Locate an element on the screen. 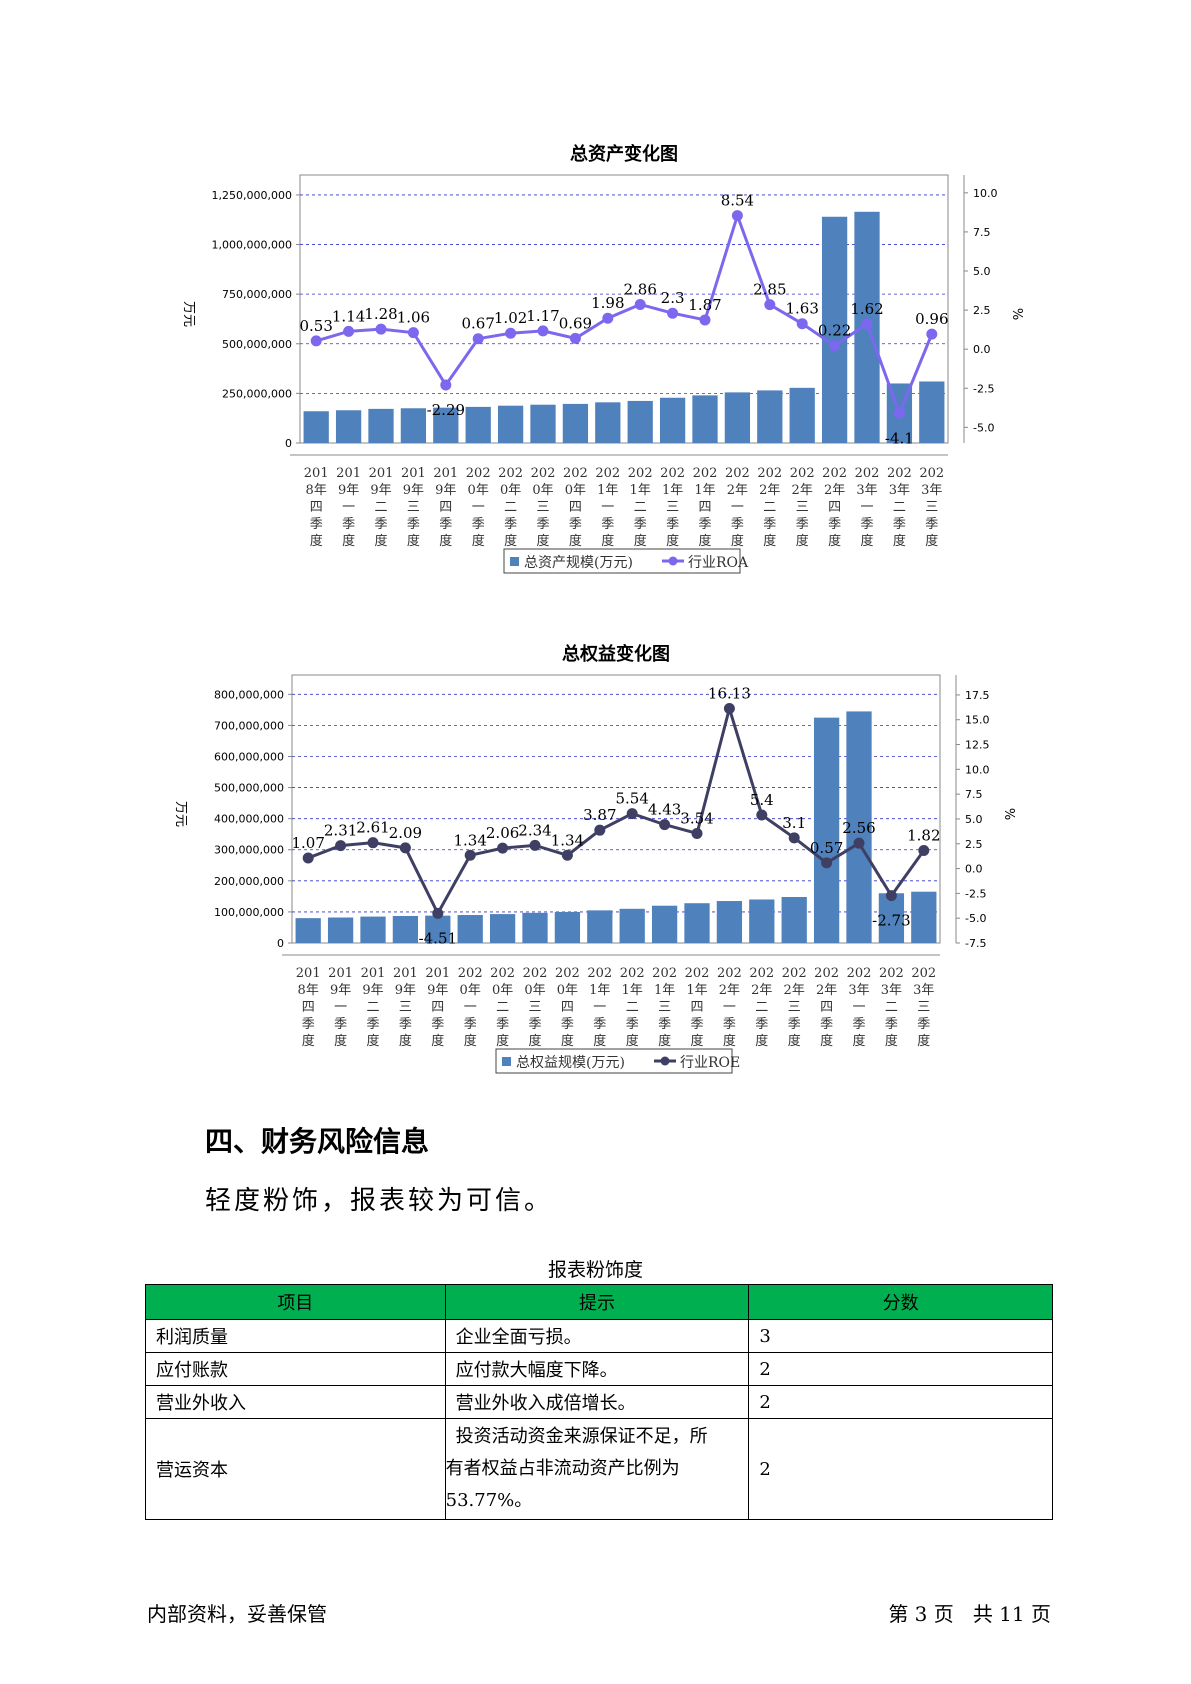  data-label: 2.86 is located at coordinates (639, 289).